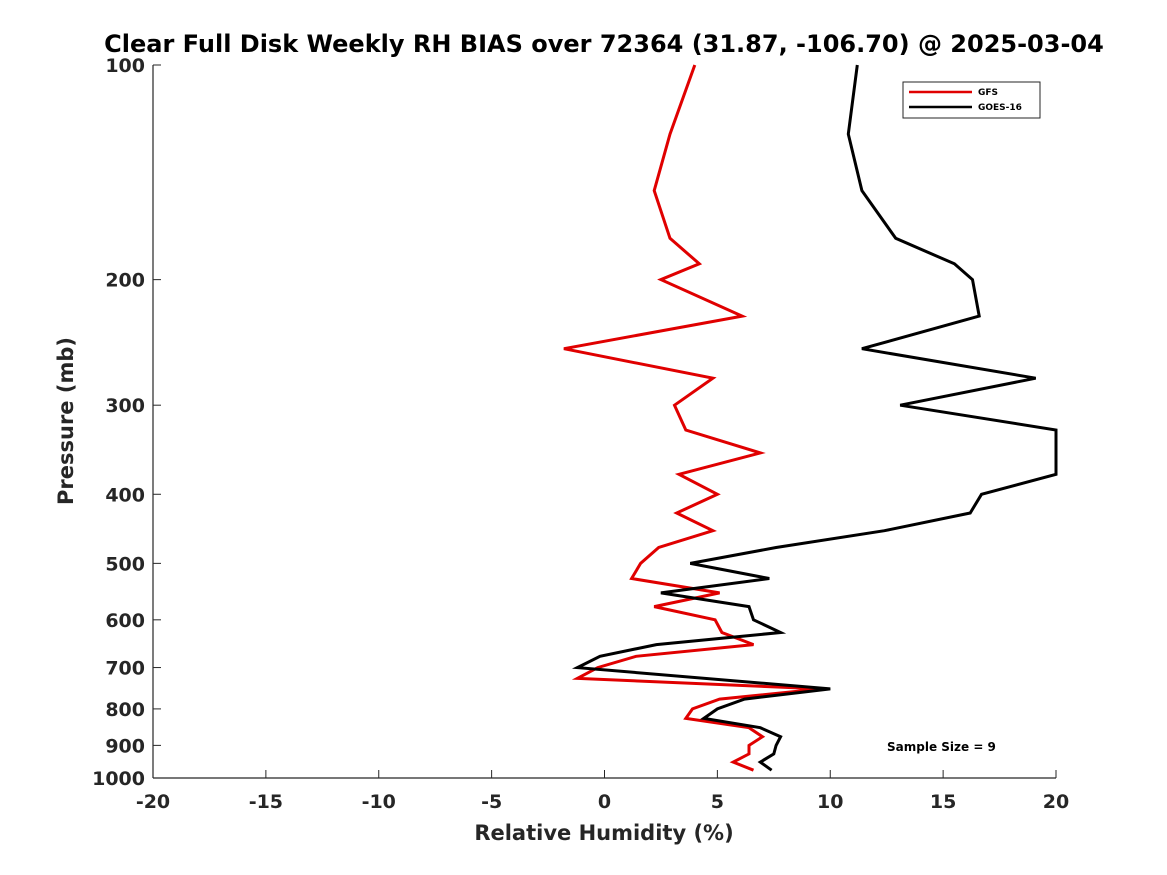  I want to click on x-tick-label: -5, so click(491, 802).